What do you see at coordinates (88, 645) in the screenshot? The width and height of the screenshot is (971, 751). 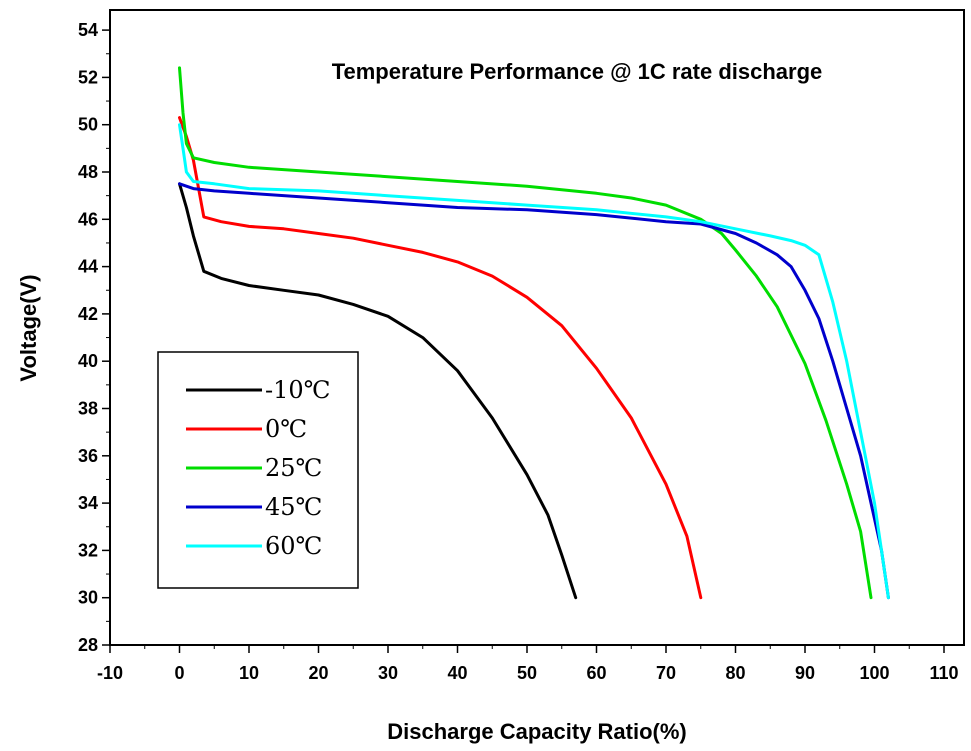 I see `y-tick-label: 28` at bounding box center [88, 645].